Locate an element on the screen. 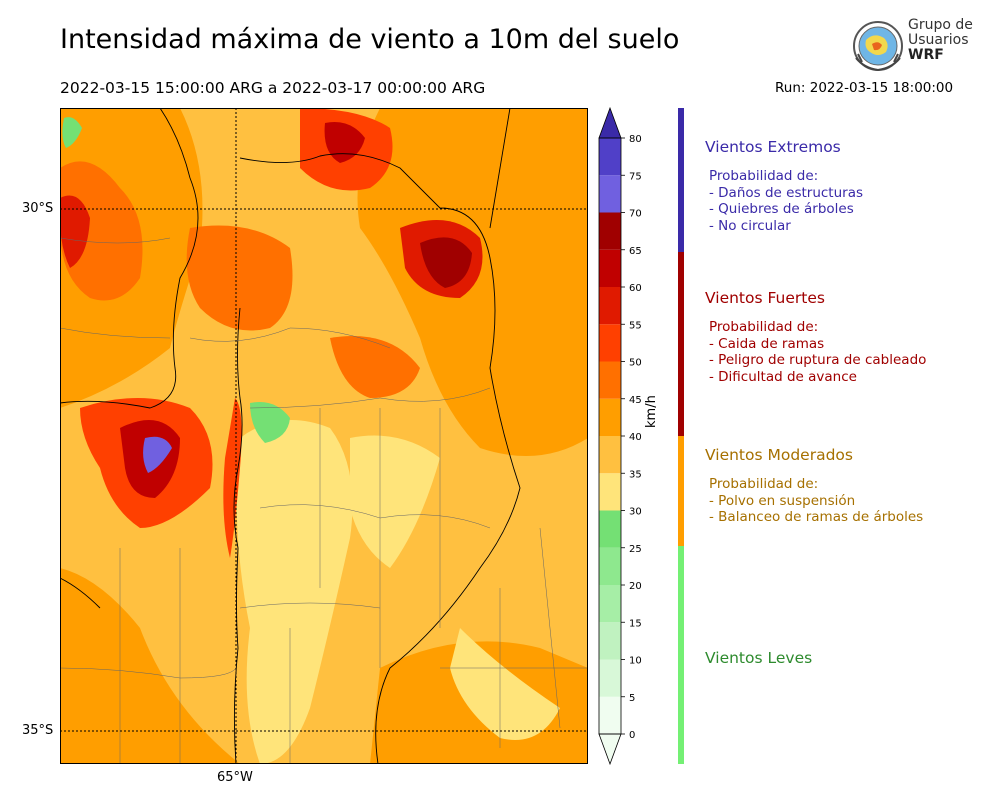 The width and height of the screenshot is (1000, 800). legend-strong-title: Vientos Fuertes is located at coordinates (765, 298).